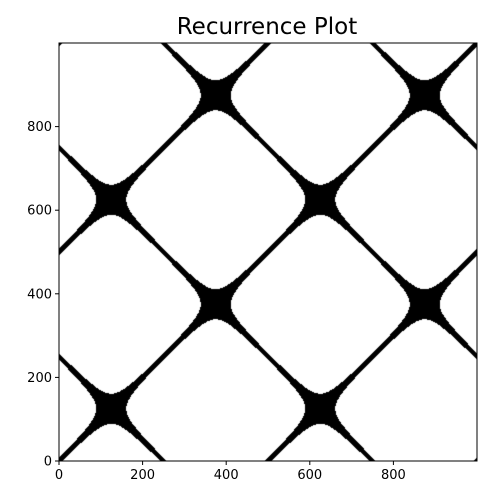 This screenshot has width=500, height=500. I want to click on y-tick-label: 400, so click(39, 294).